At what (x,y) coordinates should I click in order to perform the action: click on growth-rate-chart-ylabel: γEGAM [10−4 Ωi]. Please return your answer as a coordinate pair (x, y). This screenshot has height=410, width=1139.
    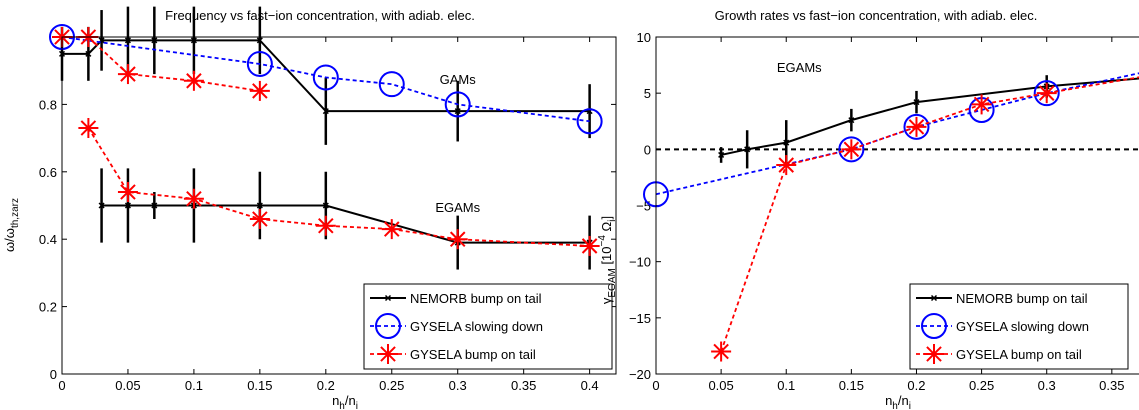
    Looking at the image, I should click on (607, 260).